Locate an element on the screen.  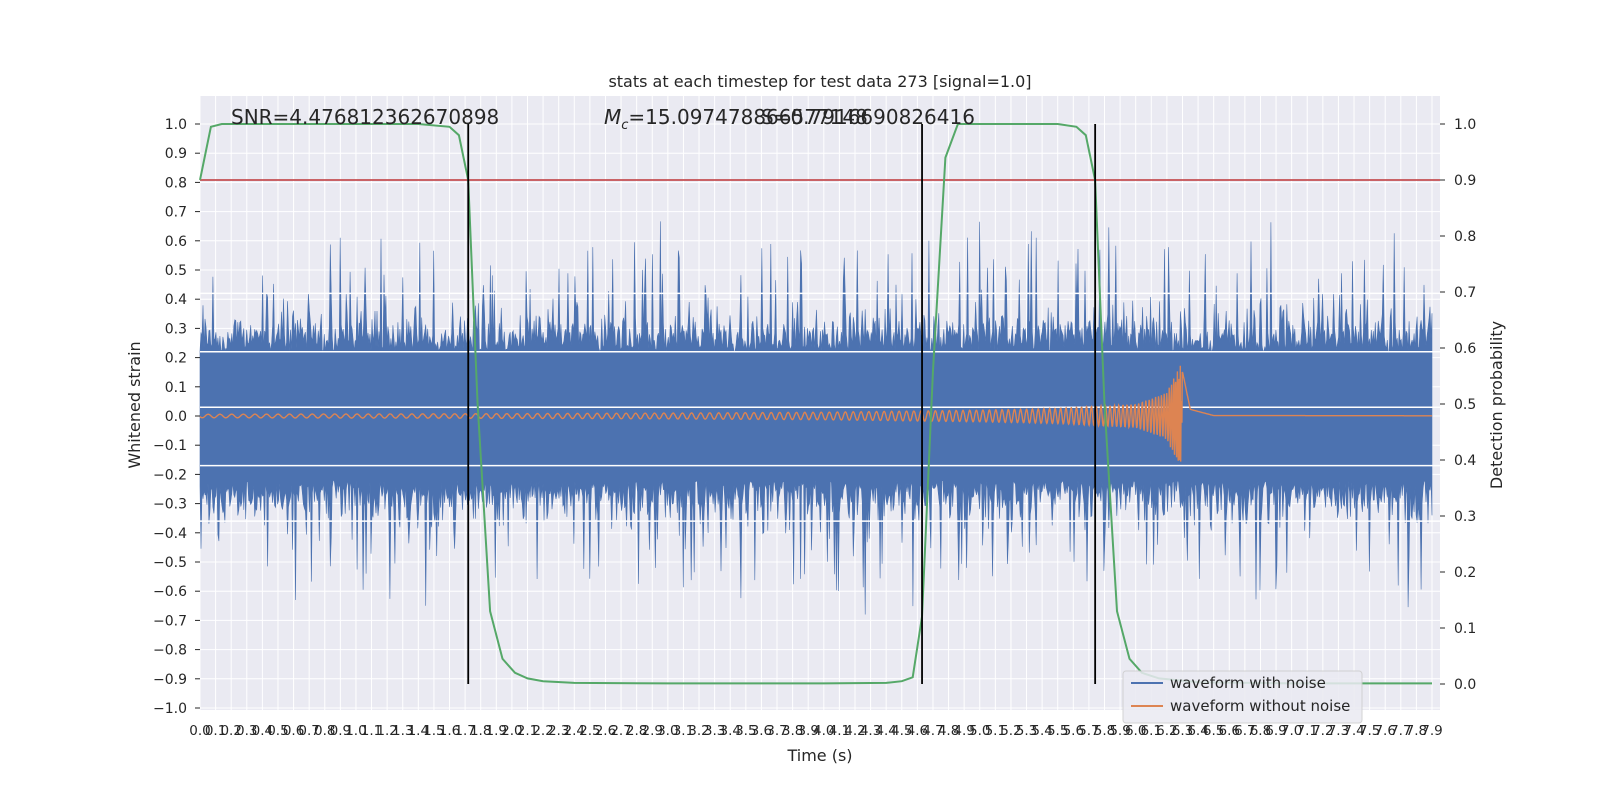
x-tick-label: 5.4 is located at coordinates (1041, 731).